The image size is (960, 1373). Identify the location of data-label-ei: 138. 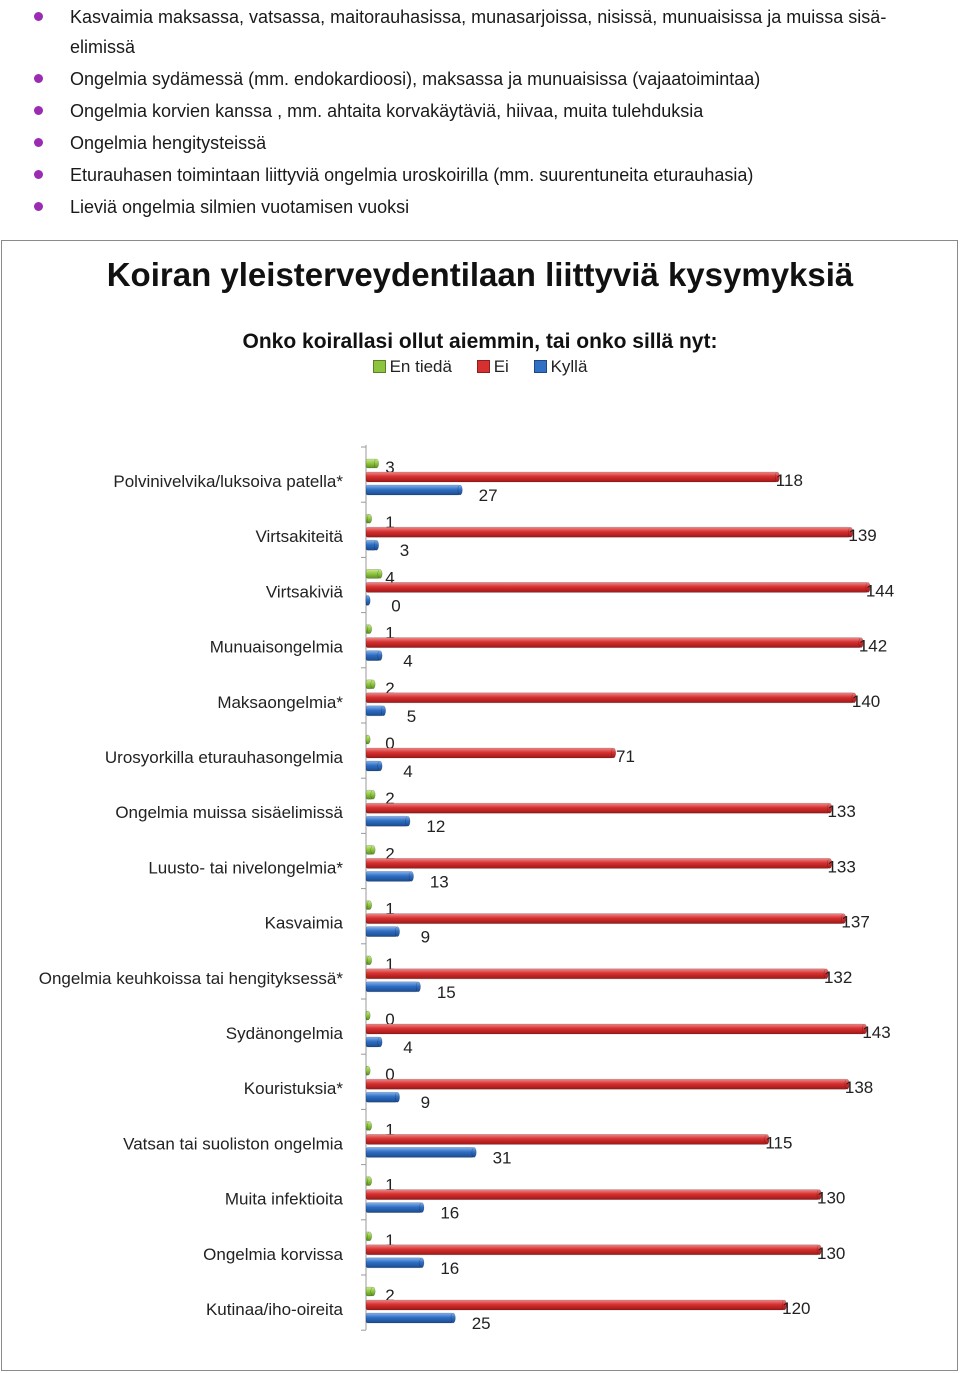
(859, 1087).